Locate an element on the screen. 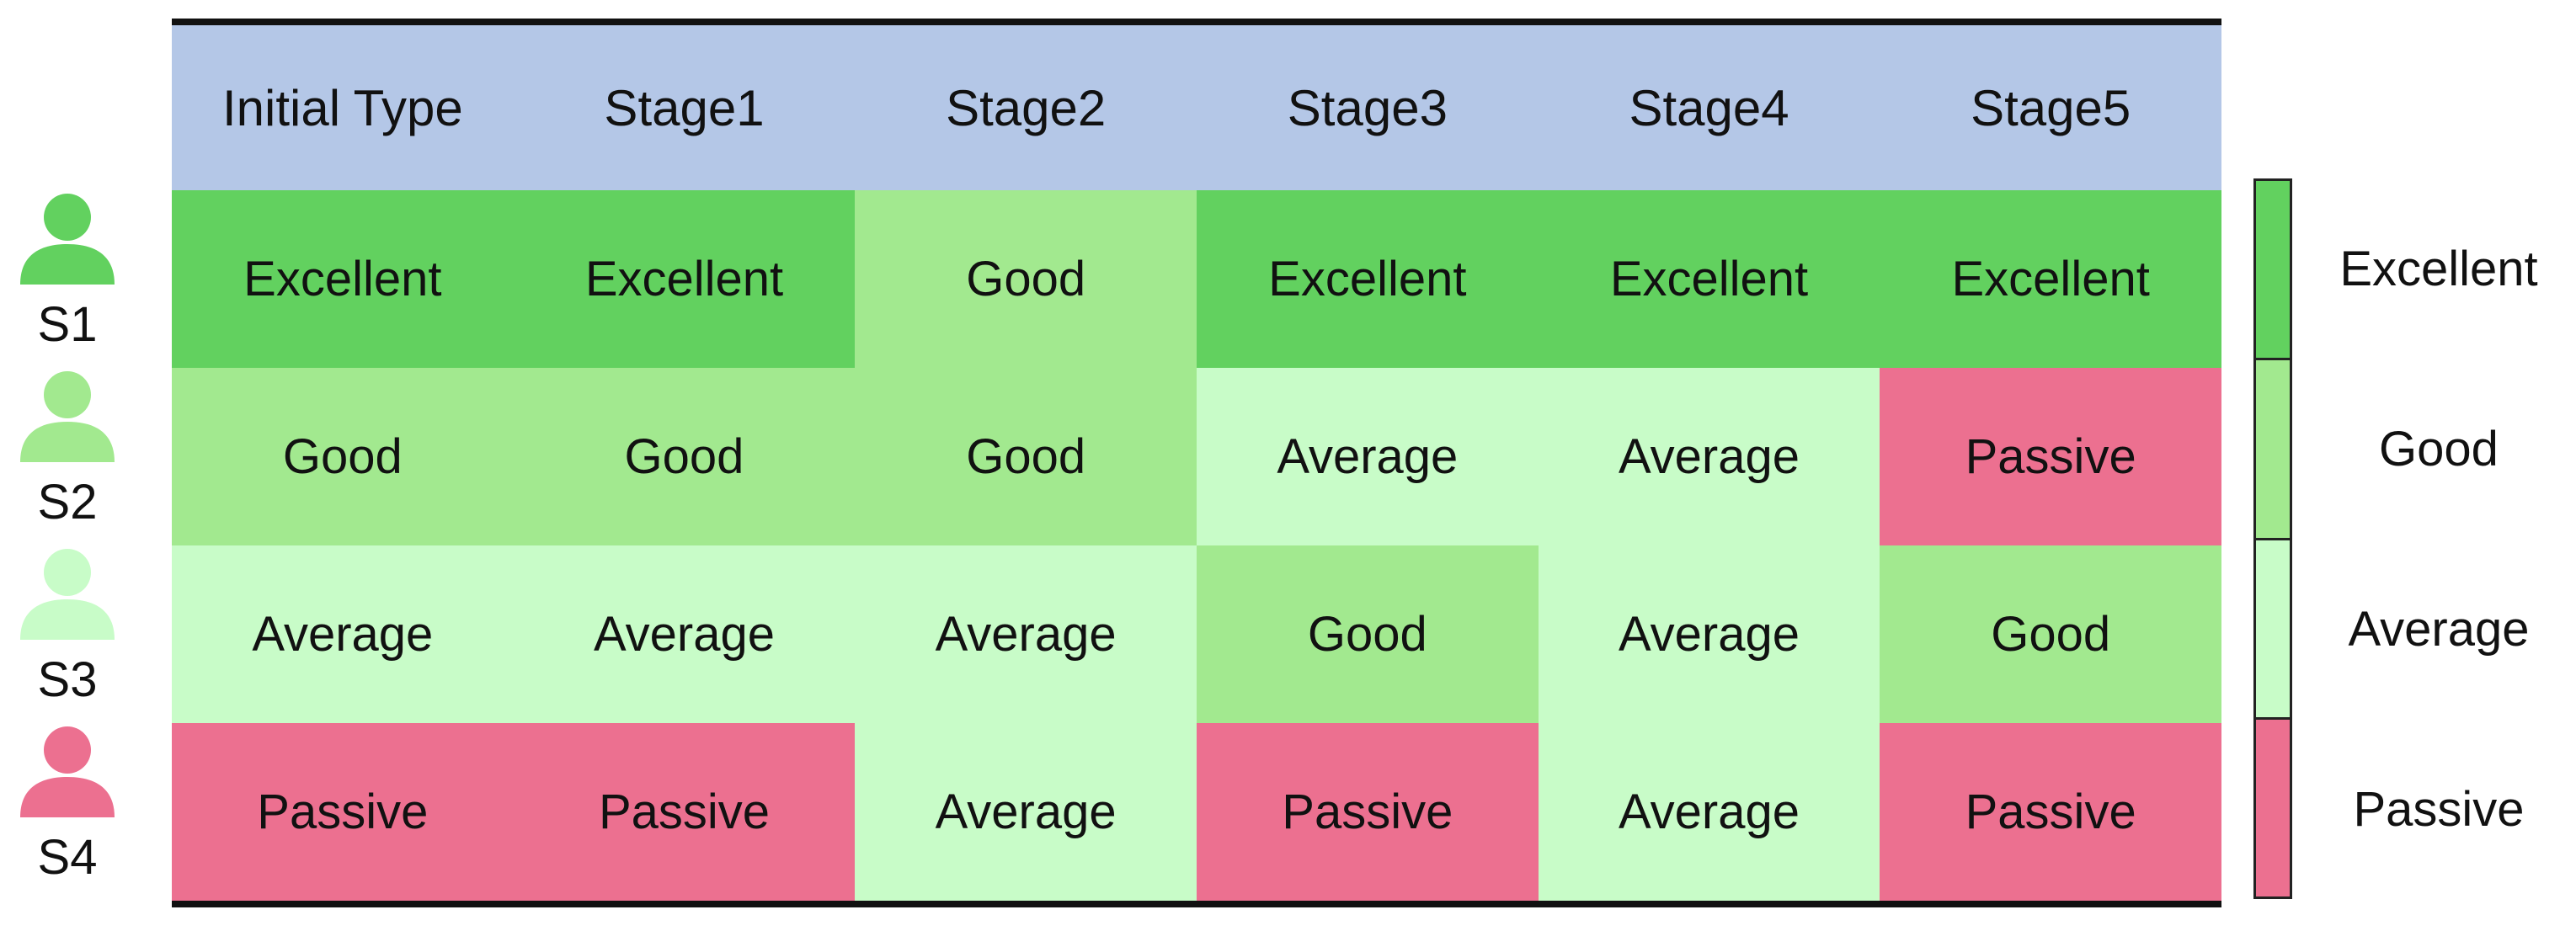  student-s2: S2 is located at coordinates (67, 457).